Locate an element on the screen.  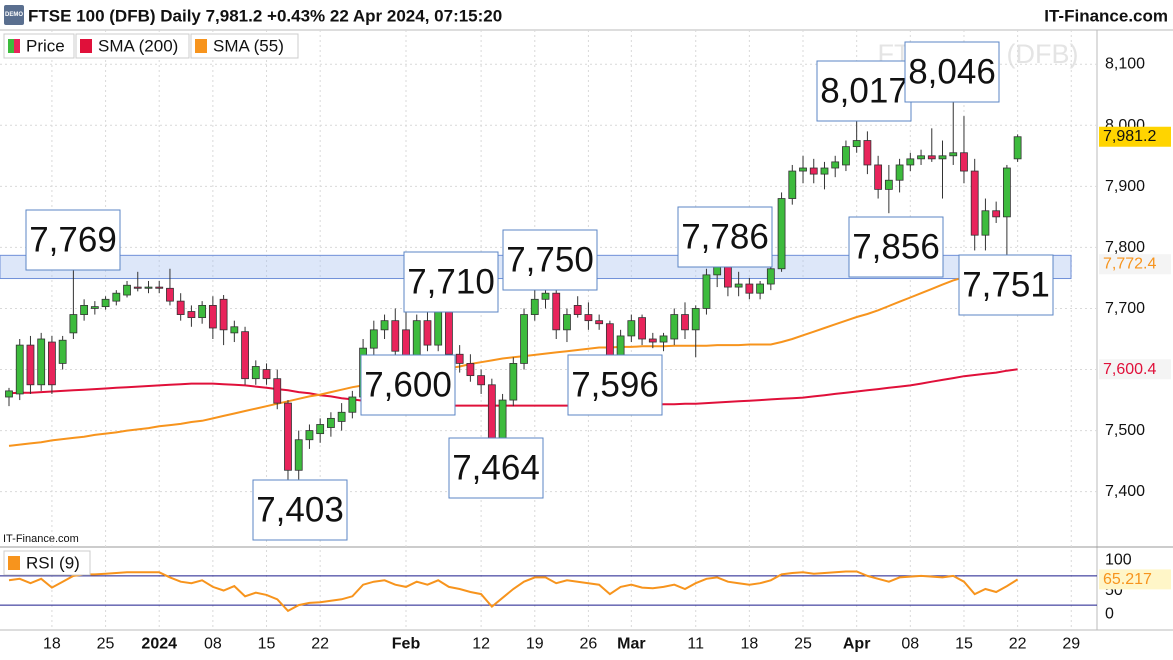
y-tick-label: 7,700 is located at coordinates (1125, 308).